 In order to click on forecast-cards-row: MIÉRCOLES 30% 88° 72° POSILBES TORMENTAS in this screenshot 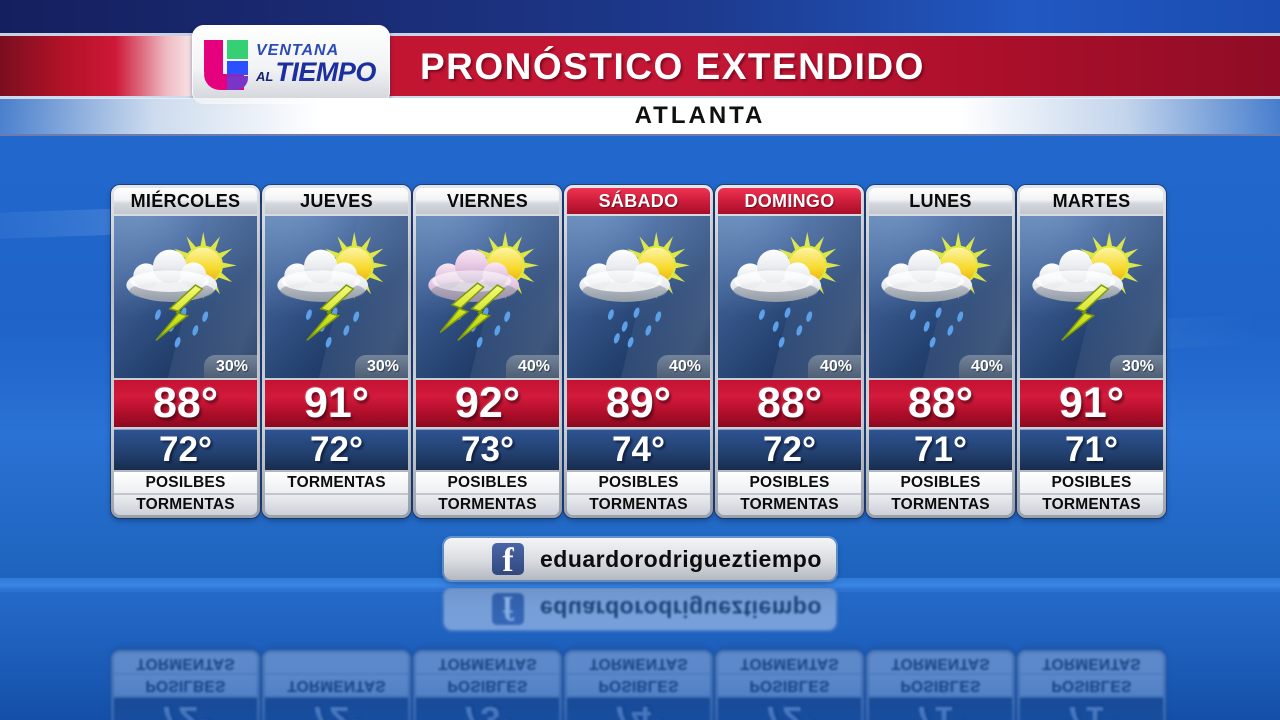, I will do `click(638, 685)`.